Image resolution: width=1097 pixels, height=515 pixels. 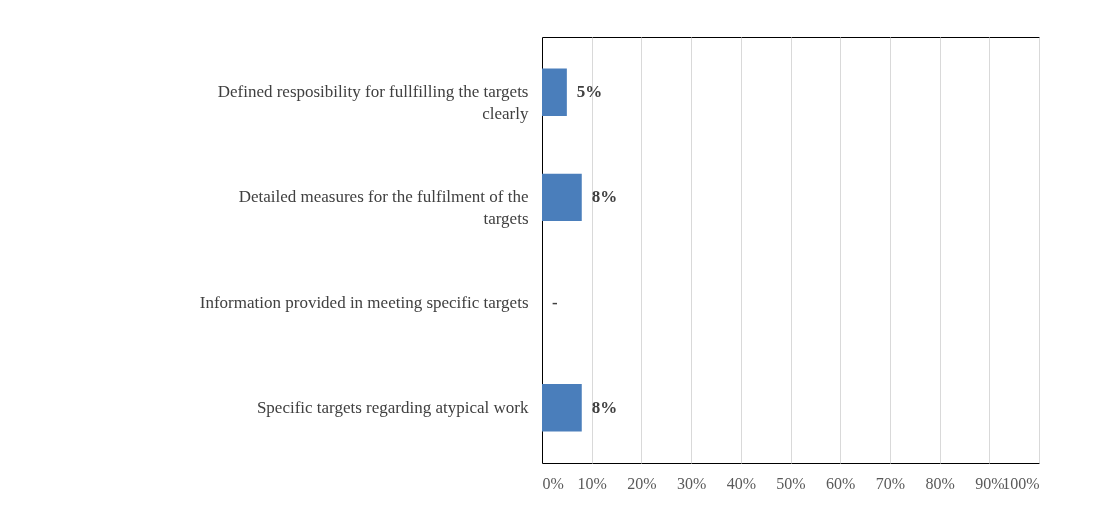 I want to click on x-tick-label: 0%, so click(x=553, y=483).